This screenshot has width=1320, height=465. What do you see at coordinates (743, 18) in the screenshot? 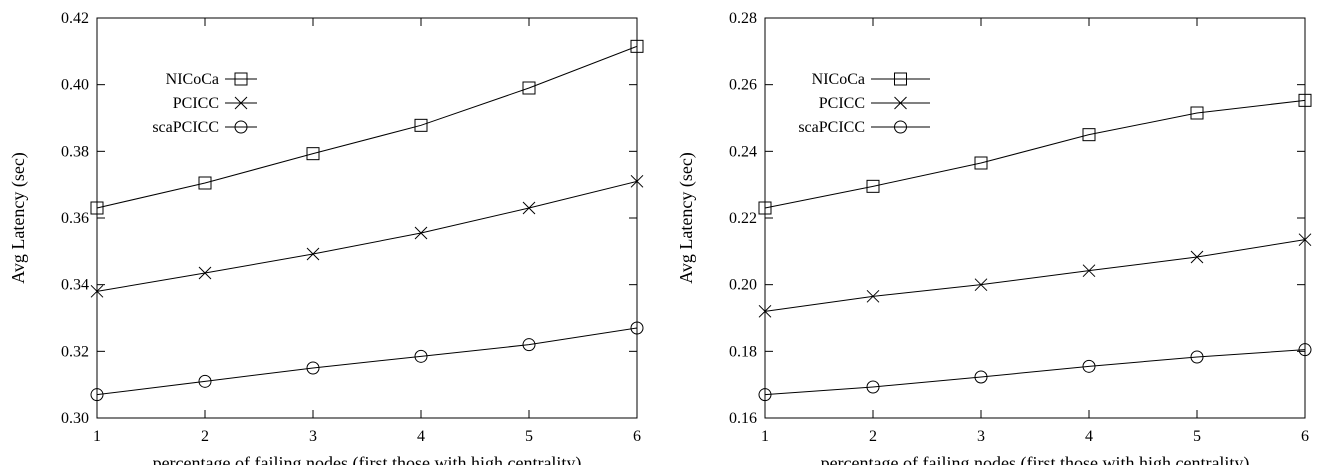
I see `y-tick-label: 0.28` at bounding box center [743, 18].